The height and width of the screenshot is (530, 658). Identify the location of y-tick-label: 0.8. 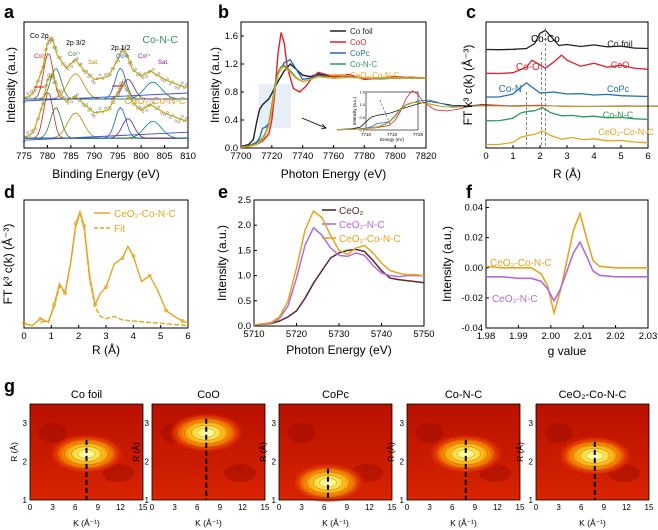
(231, 92).